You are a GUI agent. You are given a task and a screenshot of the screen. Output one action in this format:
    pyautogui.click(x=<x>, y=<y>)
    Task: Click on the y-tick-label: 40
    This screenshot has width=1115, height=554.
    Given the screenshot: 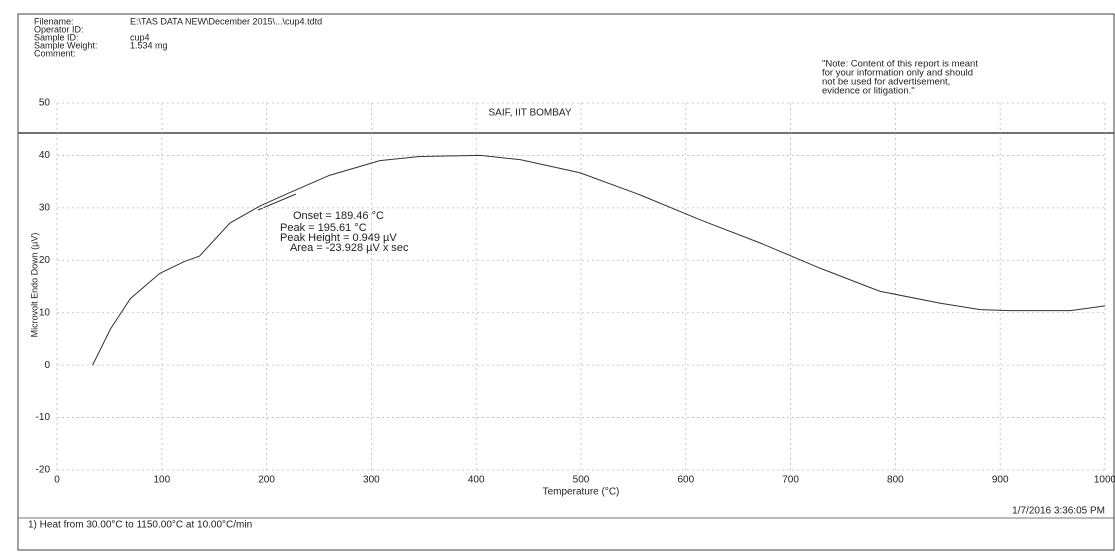 What is the action you would take?
    pyautogui.click(x=45, y=155)
    